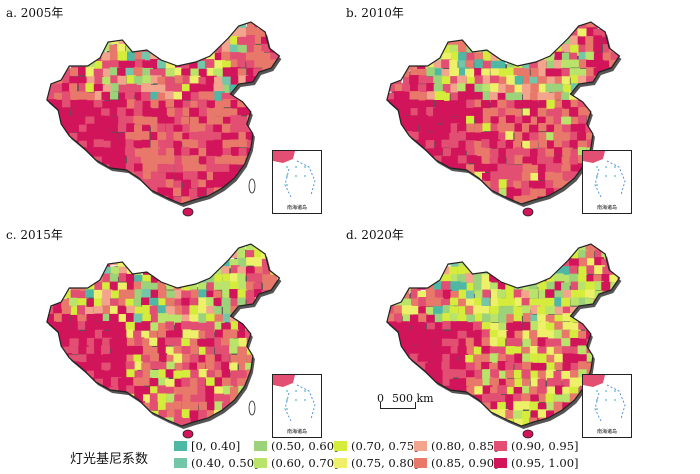 Image resolution: width=700 pixels, height=474 pixels. What do you see at coordinates (376, 447) in the screenshot?
I see `legend-item: (0.70, 0.75]` at bounding box center [376, 447].